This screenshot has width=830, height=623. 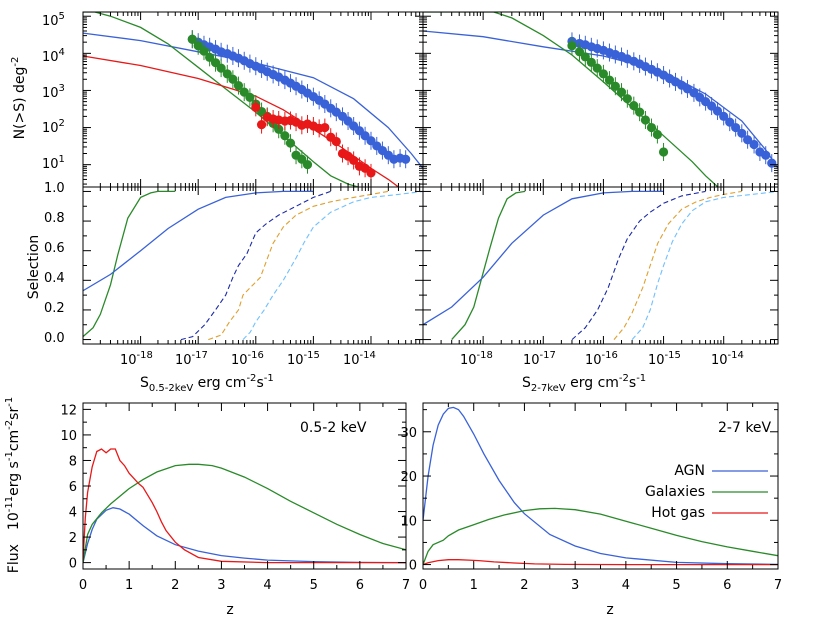 What do you see at coordinates (408, 477) in the screenshot?
I see `tick-label: 20` at bounding box center [408, 477].